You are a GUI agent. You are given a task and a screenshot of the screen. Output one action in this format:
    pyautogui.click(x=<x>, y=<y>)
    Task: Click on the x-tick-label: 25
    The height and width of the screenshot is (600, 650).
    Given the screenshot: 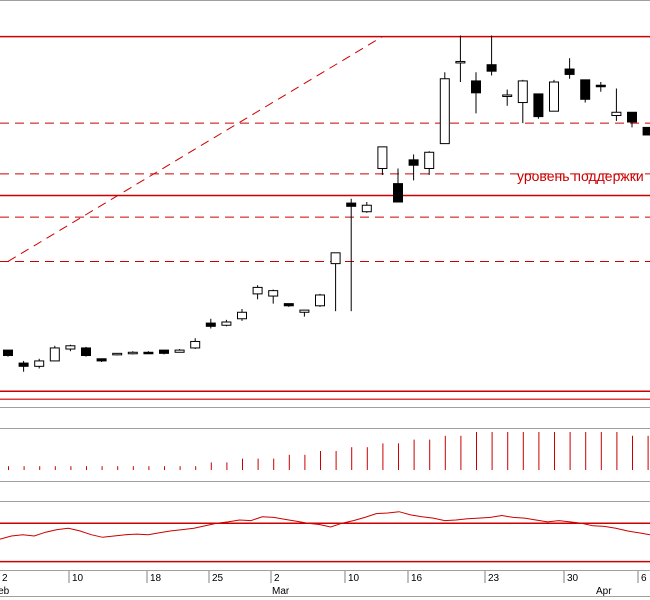 What is the action you would take?
    pyautogui.click(x=218, y=578)
    